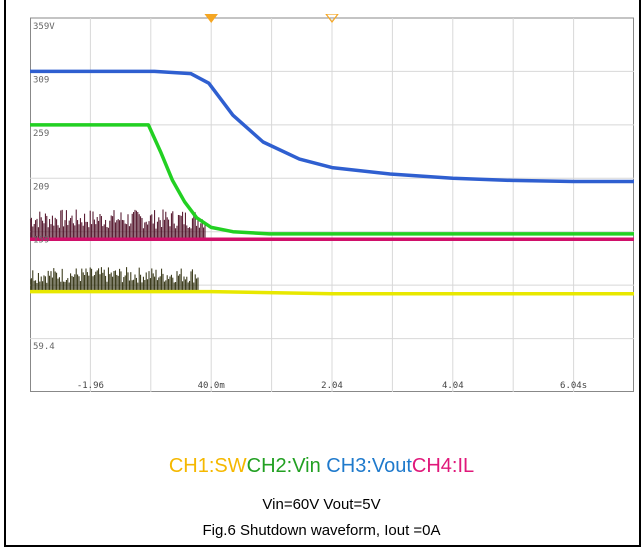 Image resolution: width=643 pixels, height=549 pixels. Describe the element at coordinates (41, 134) in the screenshot. I see `y-tick-label: 259` at that location.